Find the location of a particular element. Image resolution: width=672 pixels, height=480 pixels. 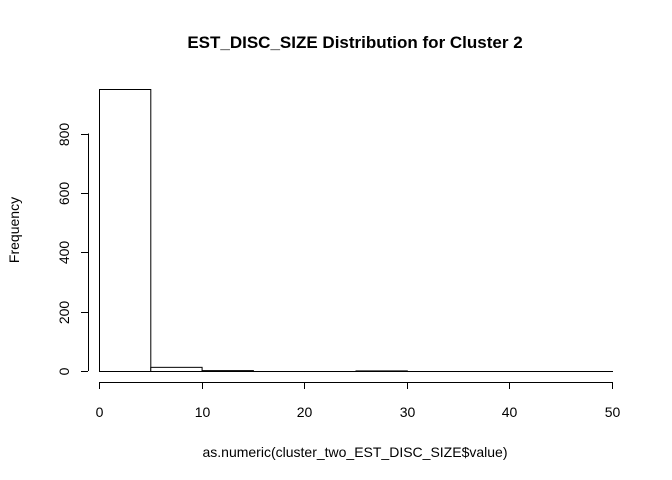

y-tick-label-1: 200 is located at coordinates (64, 313).